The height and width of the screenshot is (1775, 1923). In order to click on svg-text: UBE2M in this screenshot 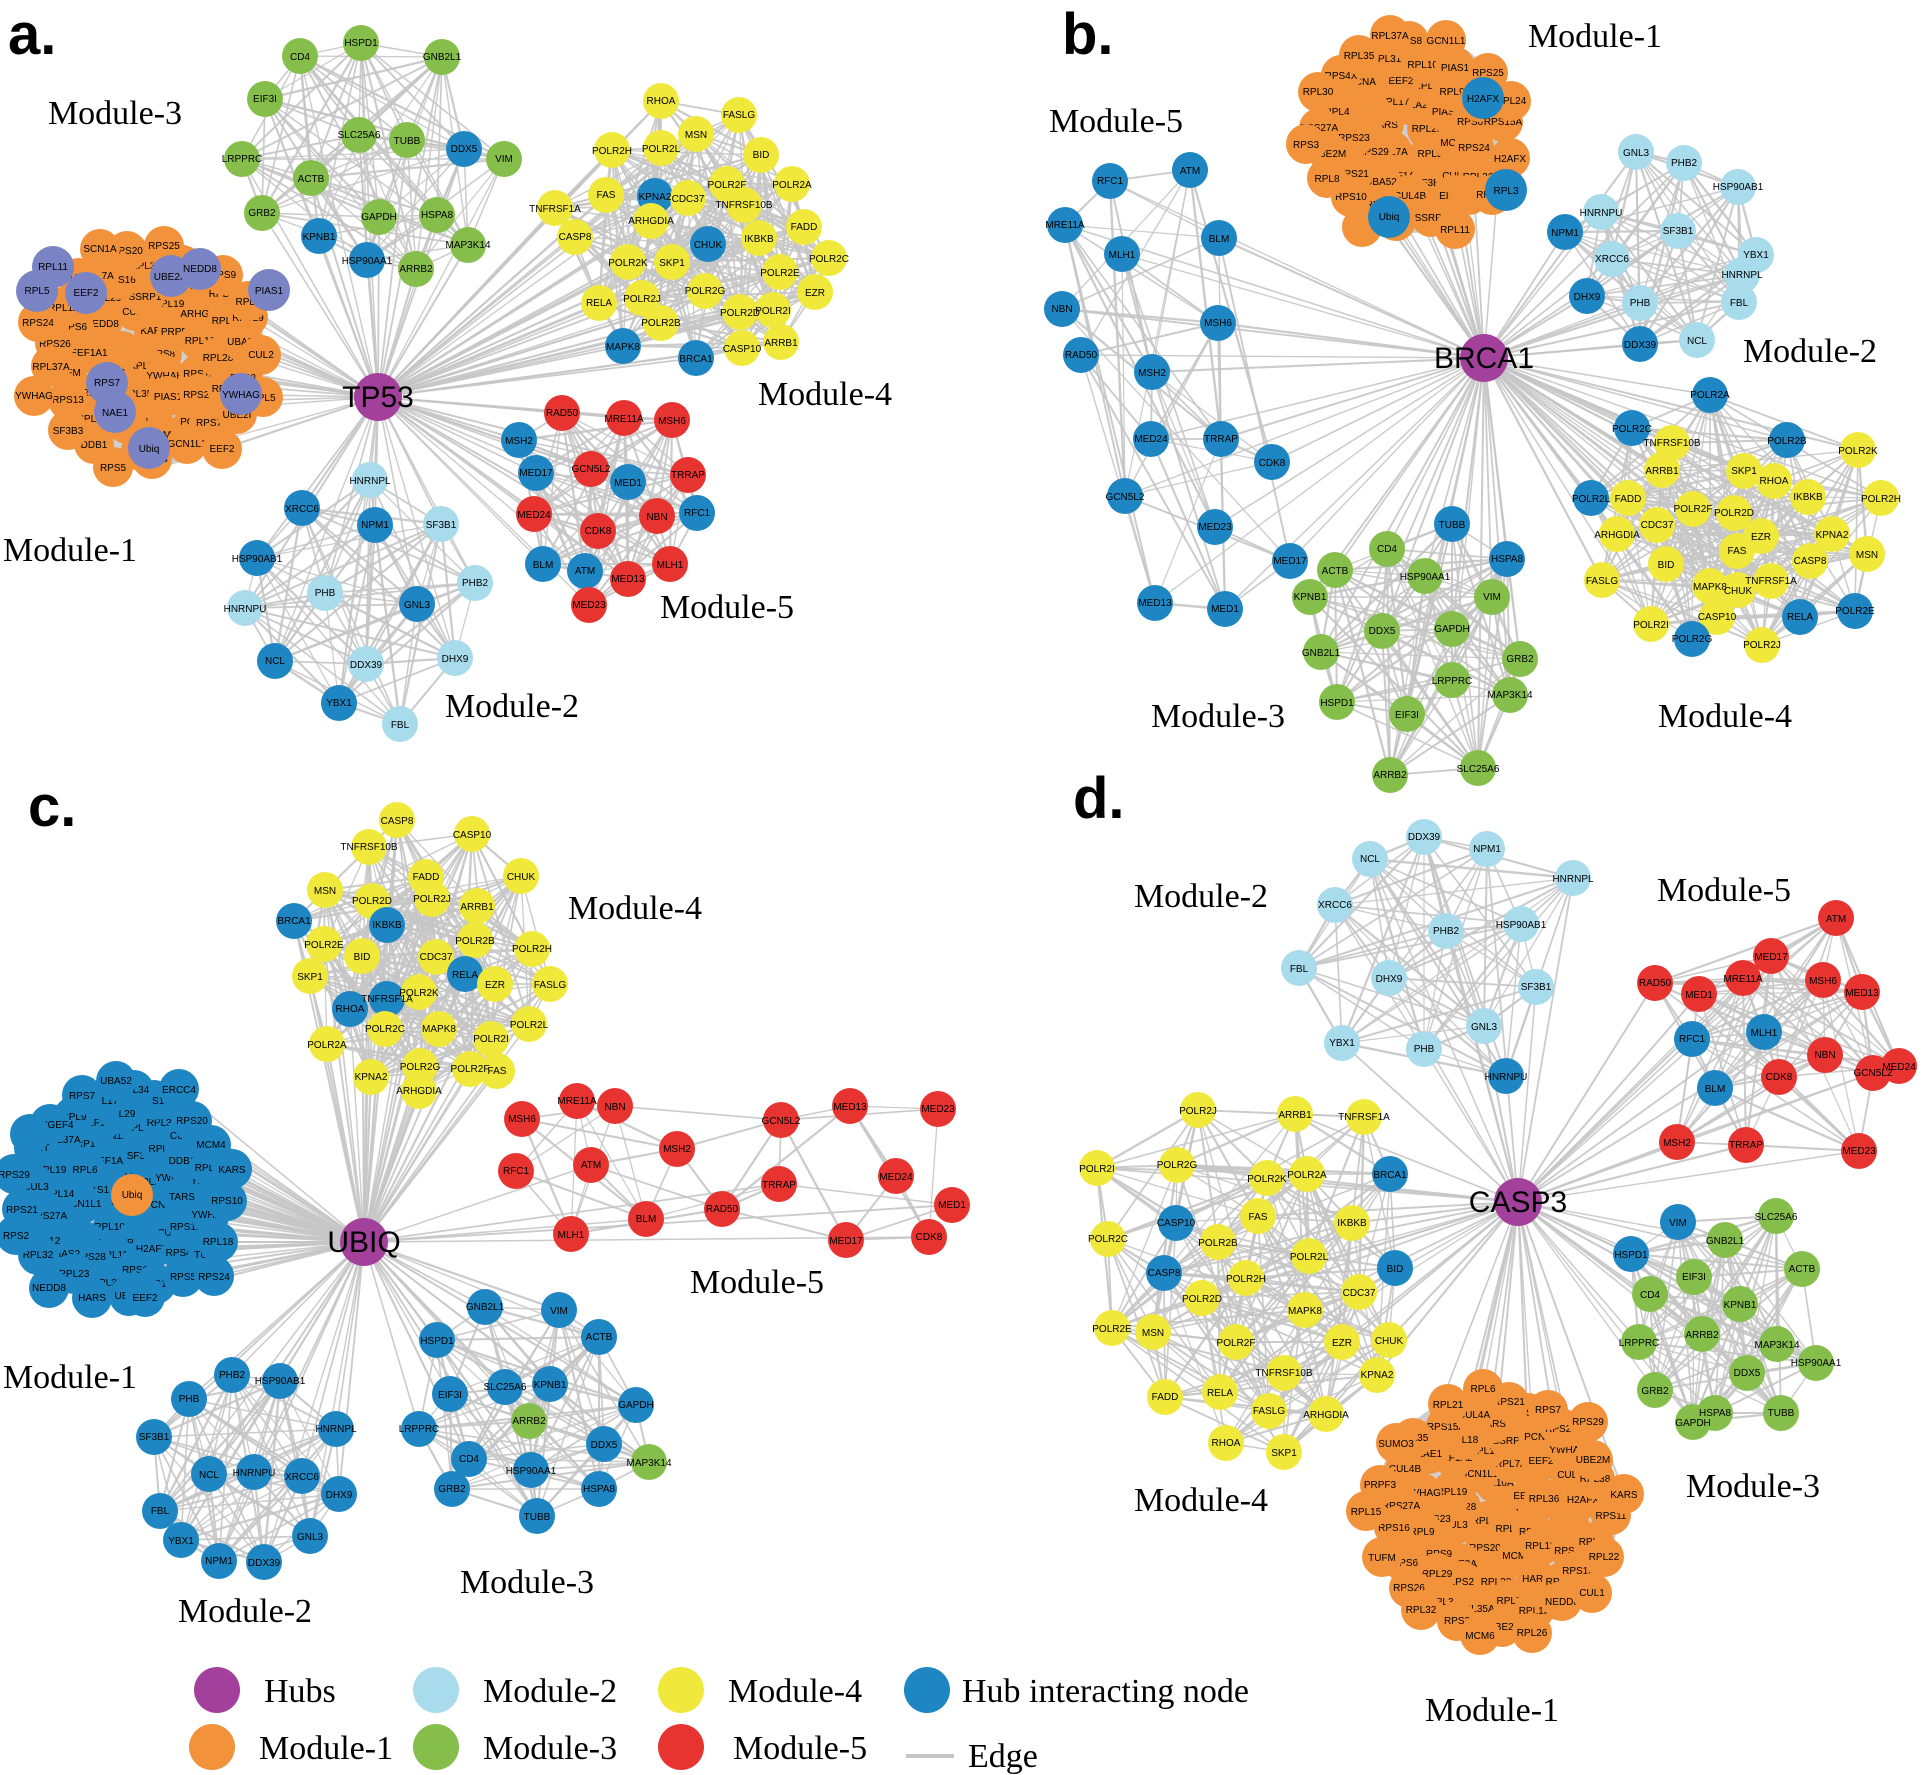, I will do `click(171, 277)`.